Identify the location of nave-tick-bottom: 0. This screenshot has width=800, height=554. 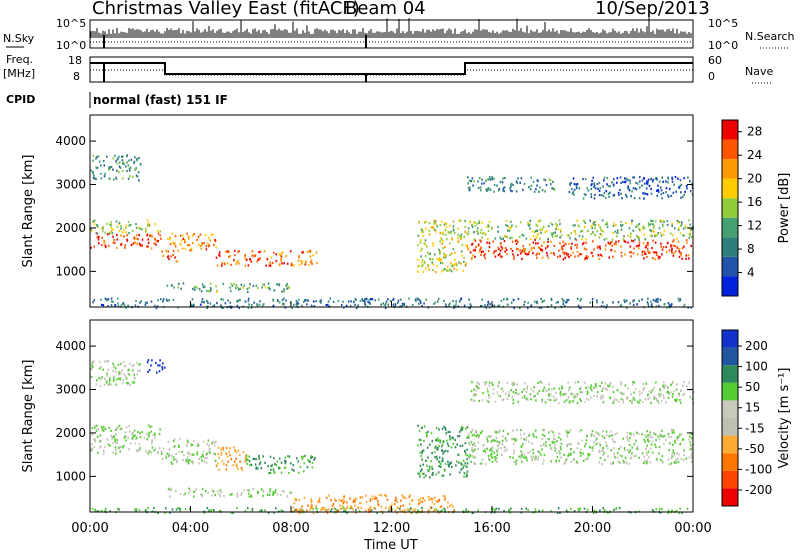
(711, 76).